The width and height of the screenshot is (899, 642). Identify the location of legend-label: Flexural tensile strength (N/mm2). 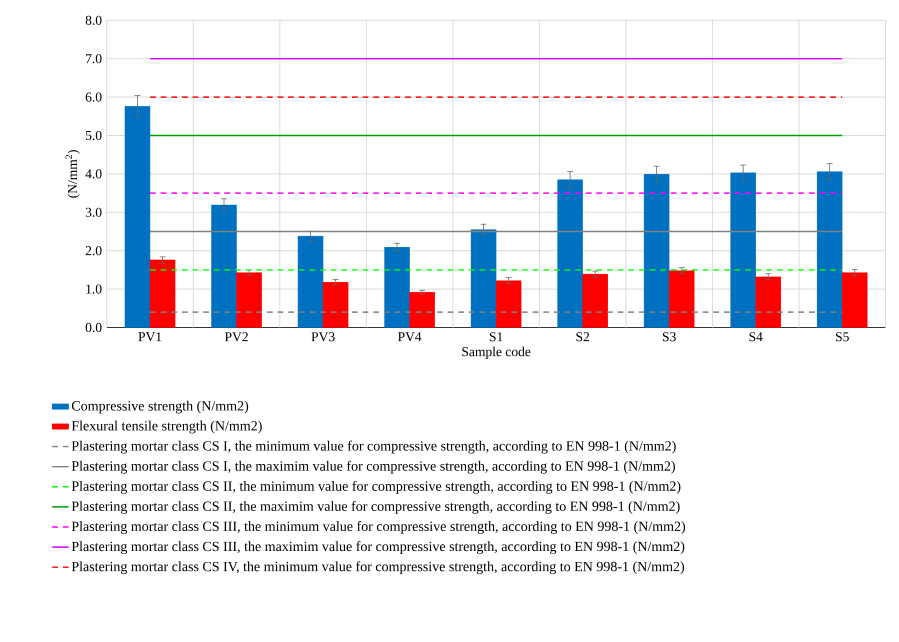
(167, 427).